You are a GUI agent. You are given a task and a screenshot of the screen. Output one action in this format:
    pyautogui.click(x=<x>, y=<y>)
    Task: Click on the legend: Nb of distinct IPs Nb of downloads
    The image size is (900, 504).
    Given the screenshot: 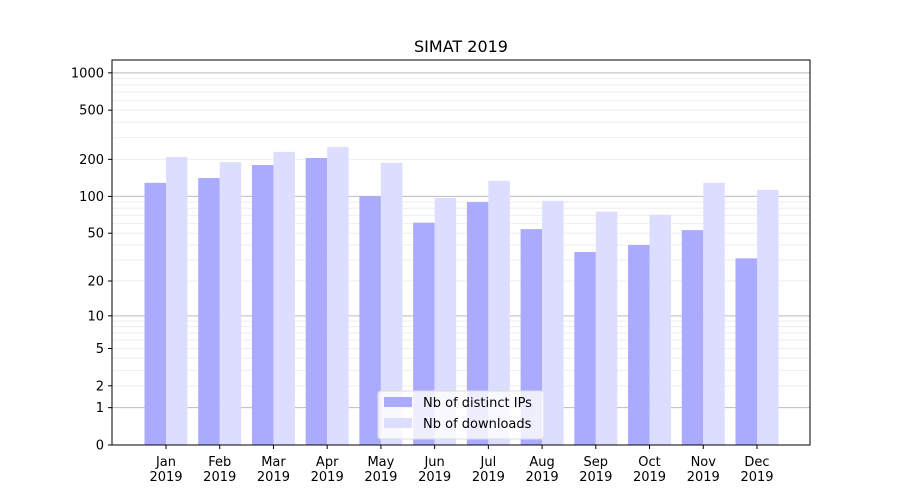 What is the action you would take?
    pyautogui.click(x=461, y=415)
    